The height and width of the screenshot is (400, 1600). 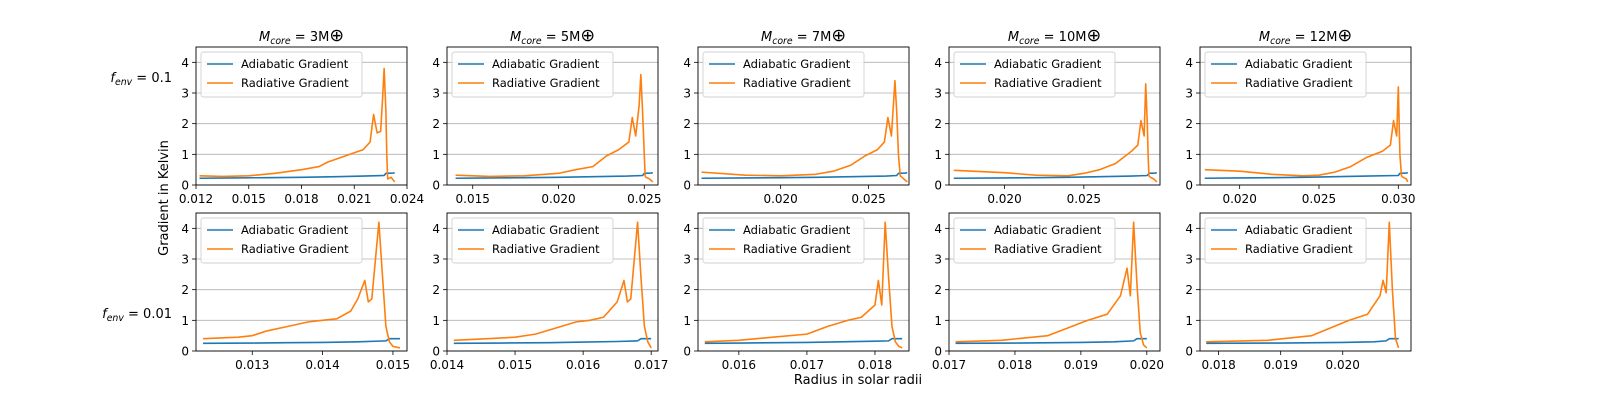 I want to click on x-axis-label: Radius in solar radii, so click(x=858, y=380).